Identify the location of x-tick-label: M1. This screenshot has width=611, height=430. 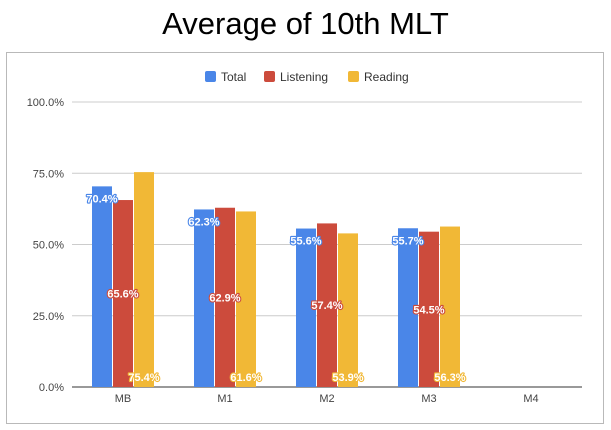
(224, 399).